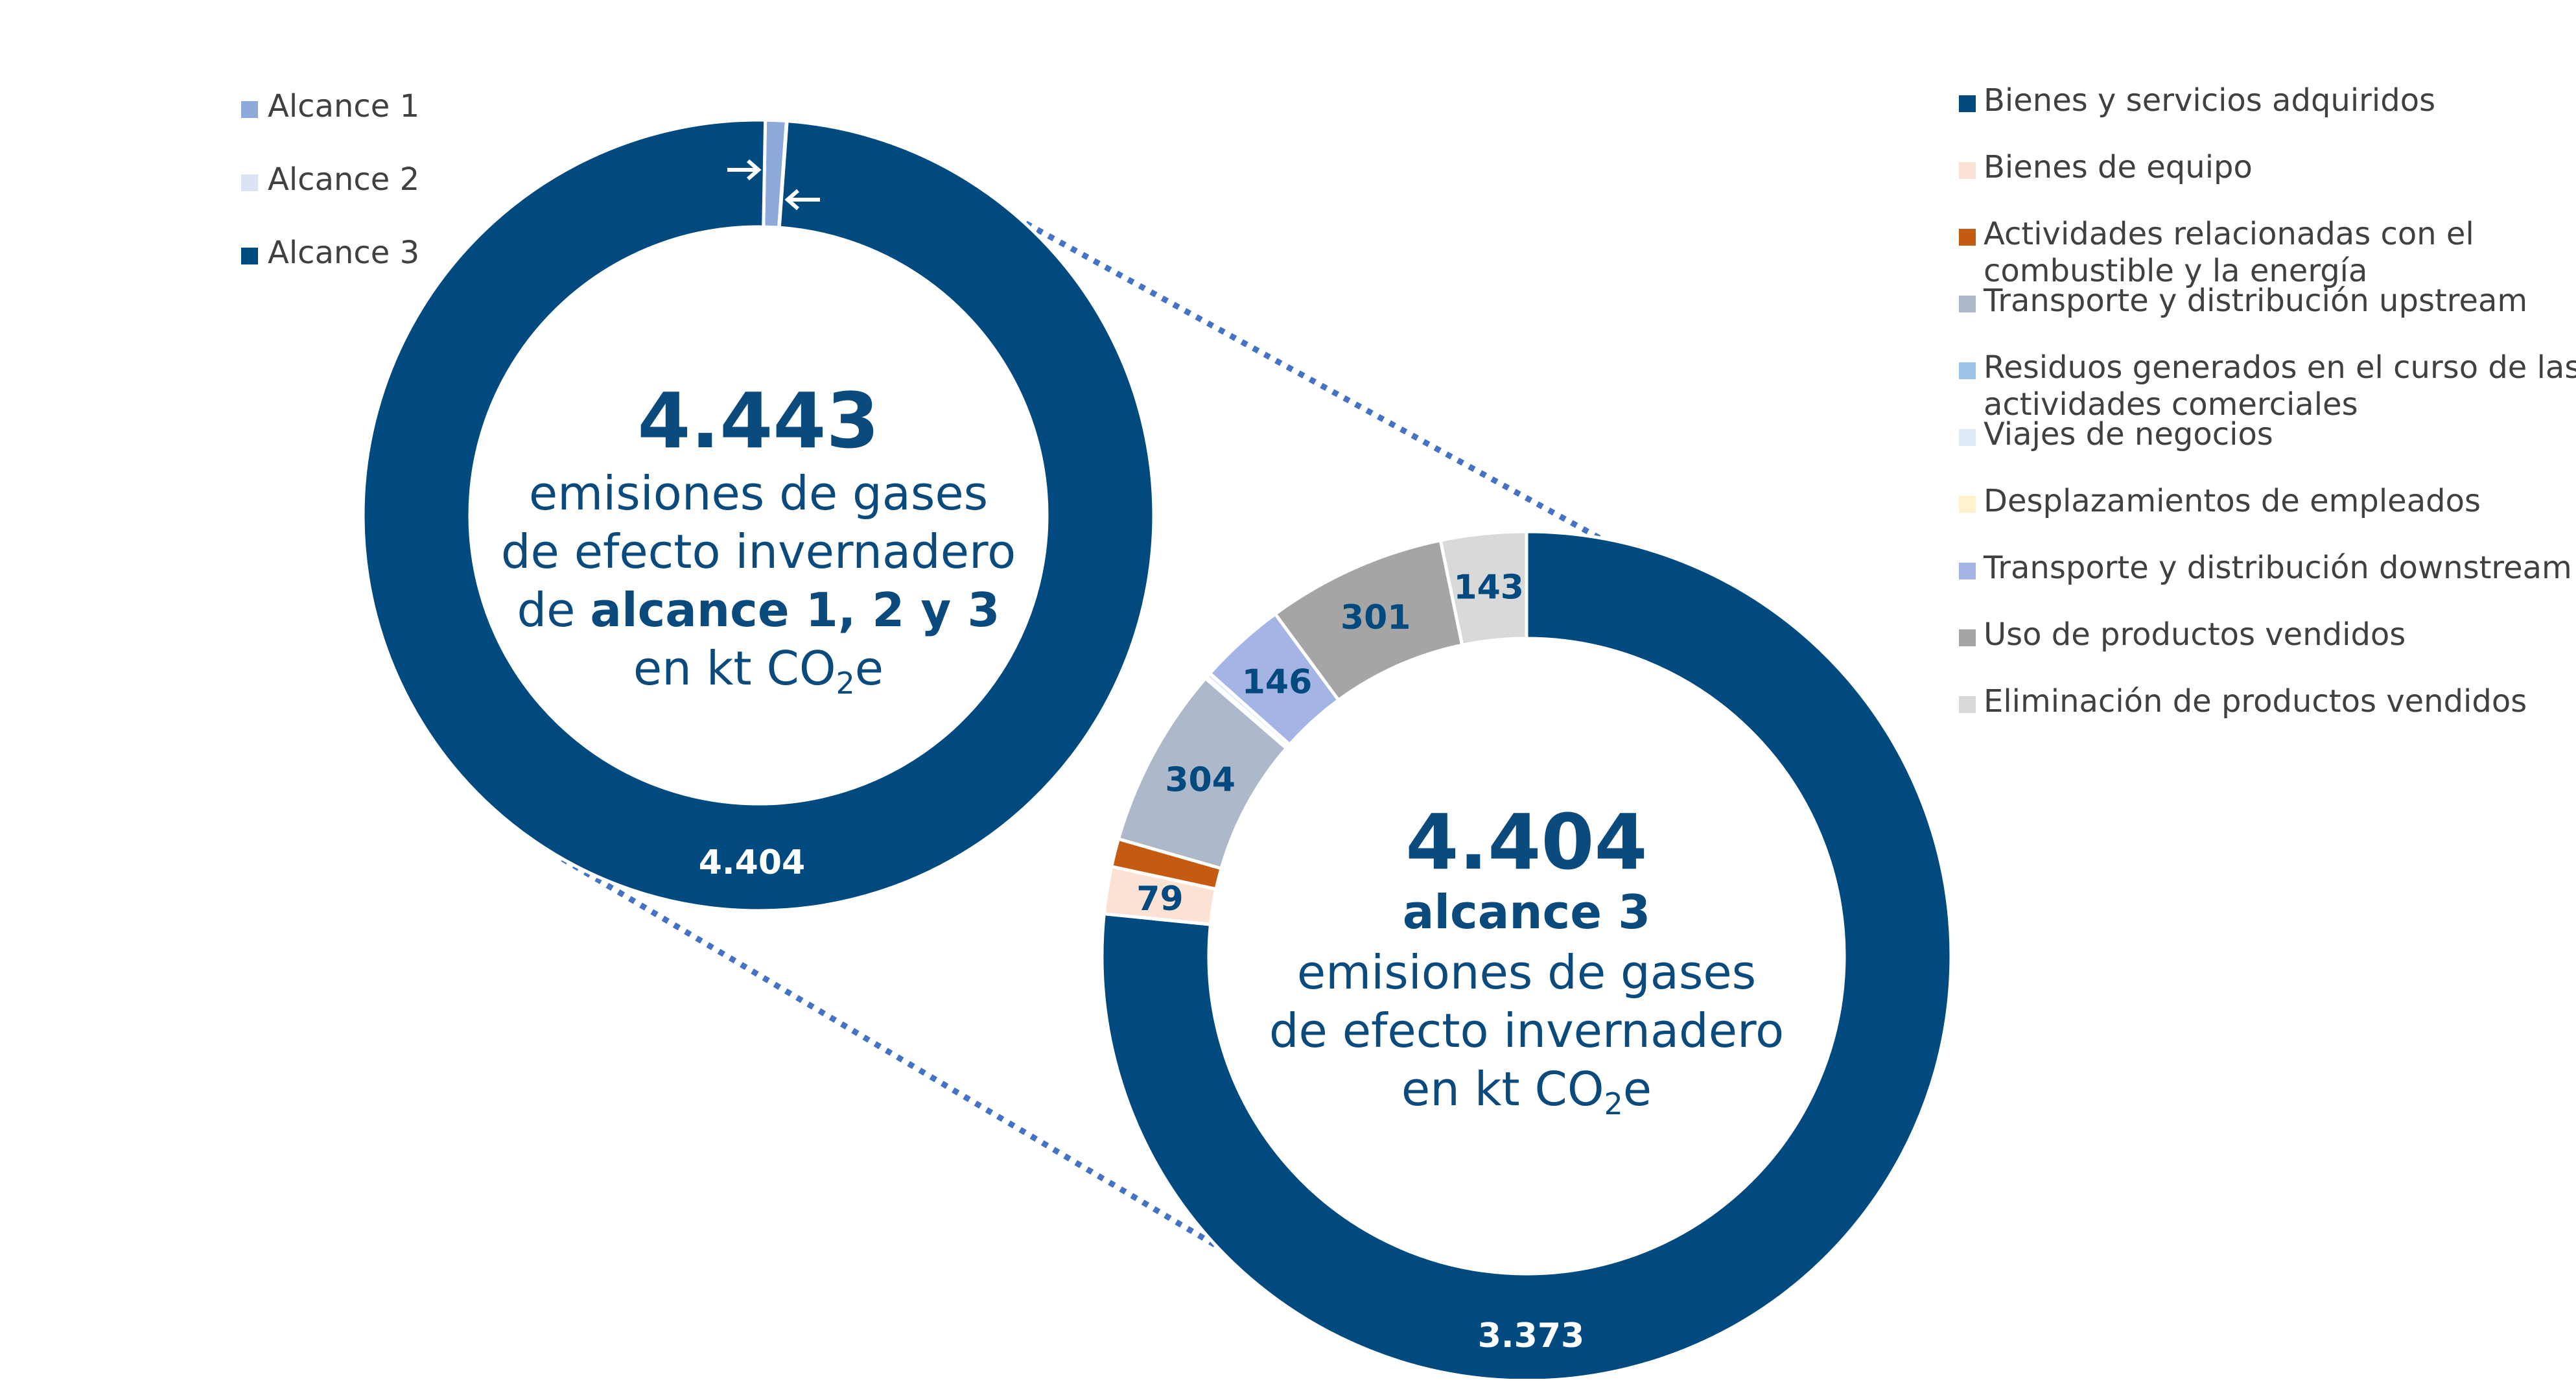  What do you see at coordinates (1967, 437) in the screenshot?
I see `legend-swatch-viajes-de-negocios` at bounding box center [1967, 437].